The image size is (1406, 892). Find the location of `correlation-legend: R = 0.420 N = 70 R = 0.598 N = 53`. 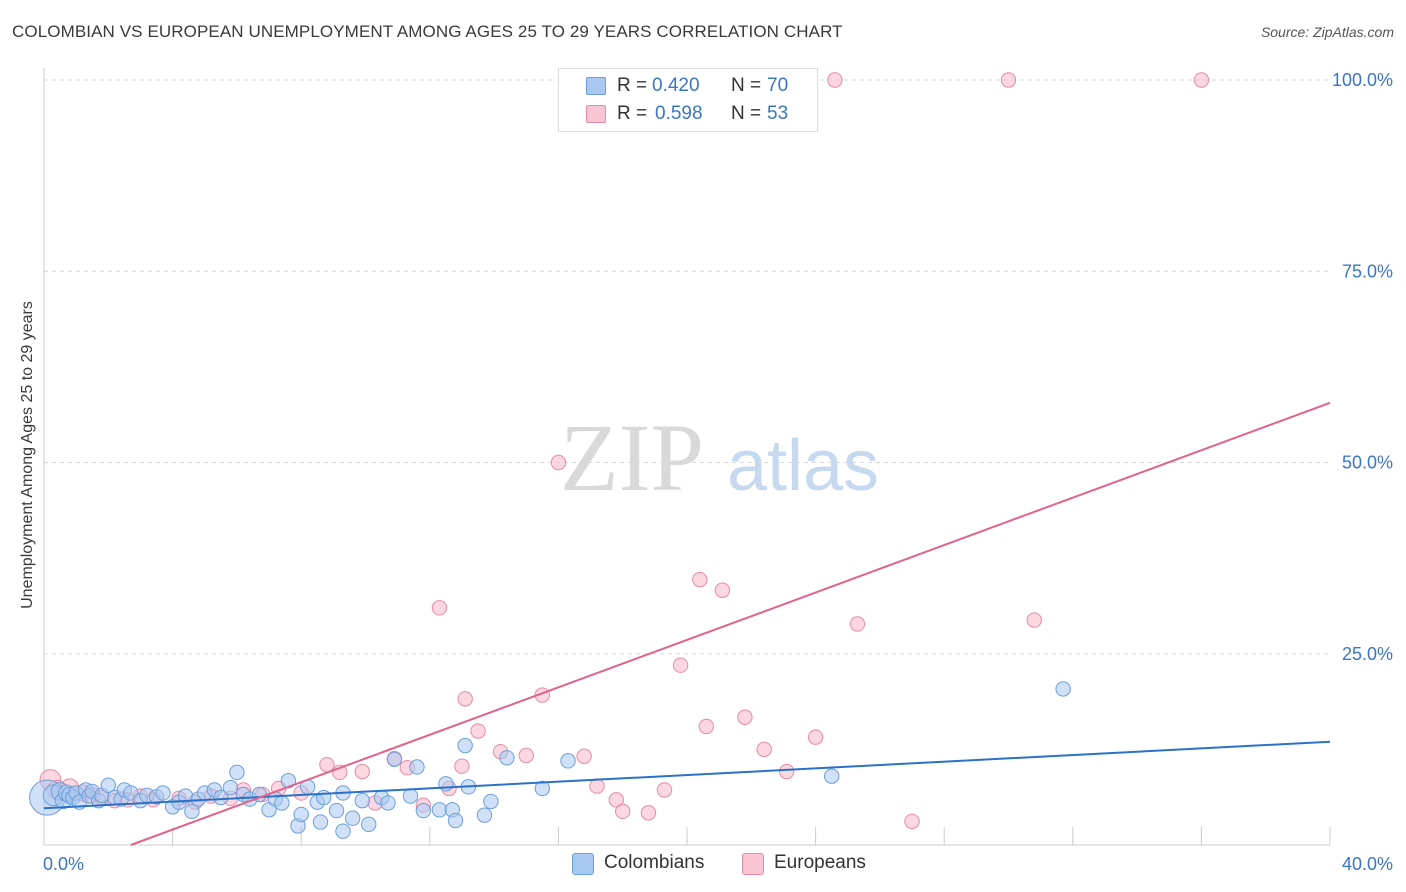

correlation-legend: R = 0.420 N = 70 R = 0.598 N = 53 is located at coordinates (688, 100).